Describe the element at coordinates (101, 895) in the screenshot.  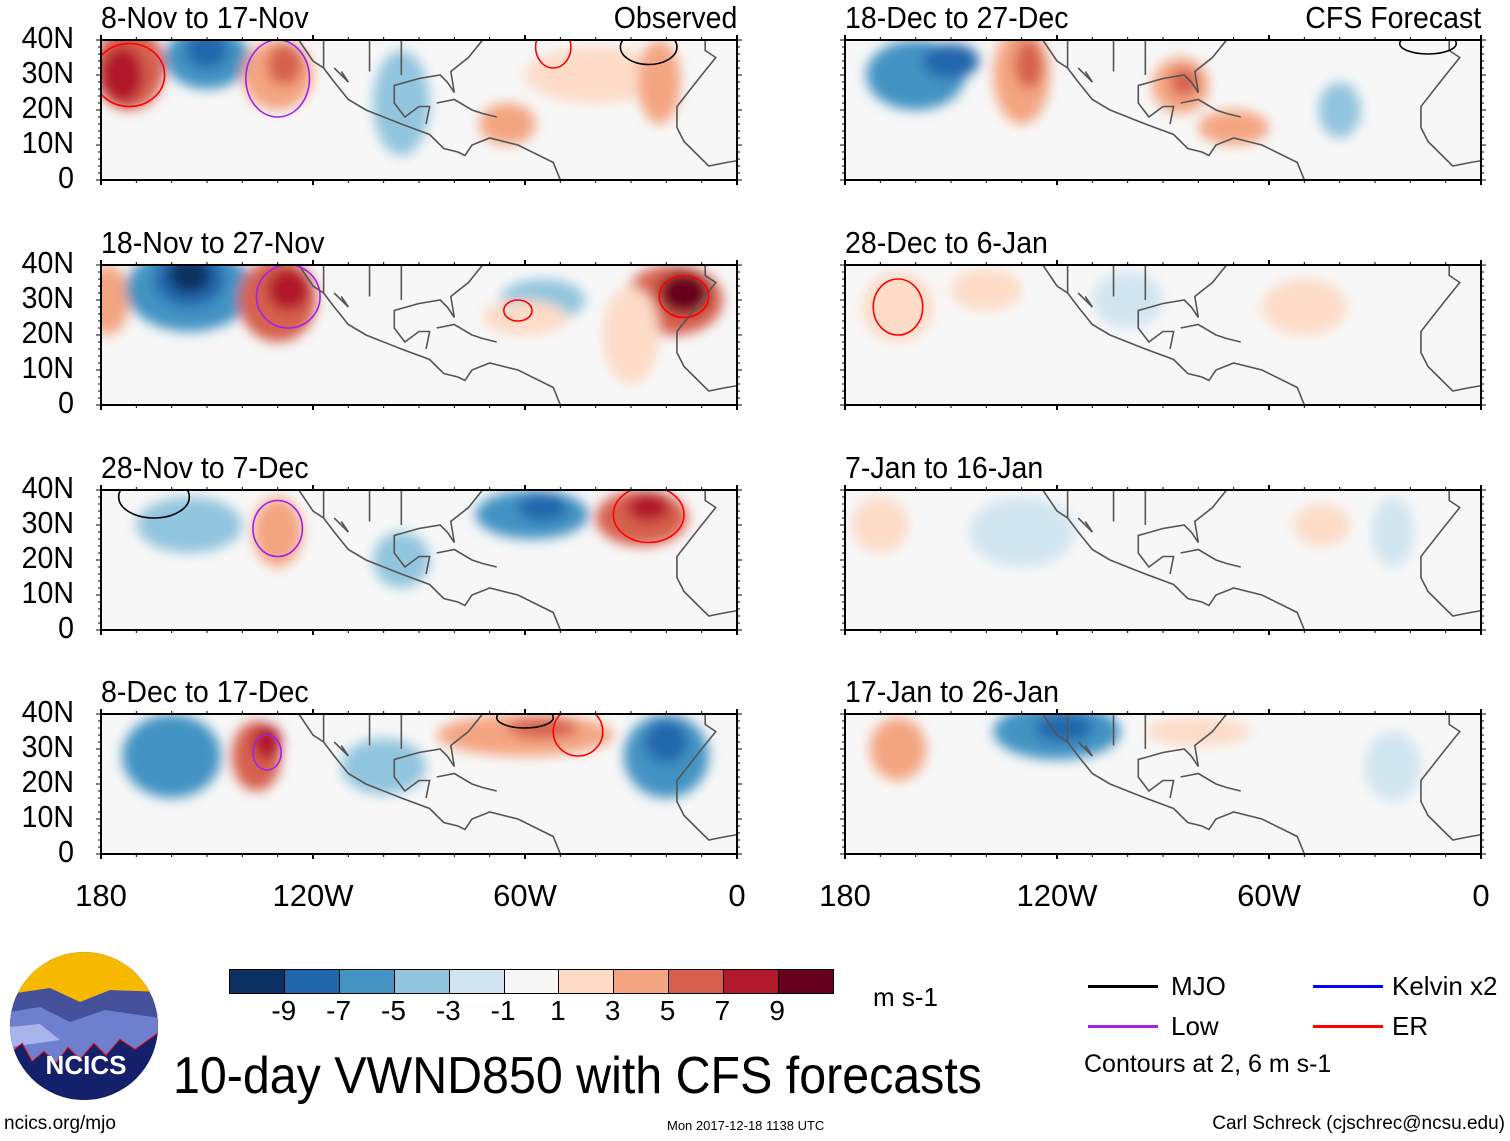
I see `x-tick-label: 180` at that location.